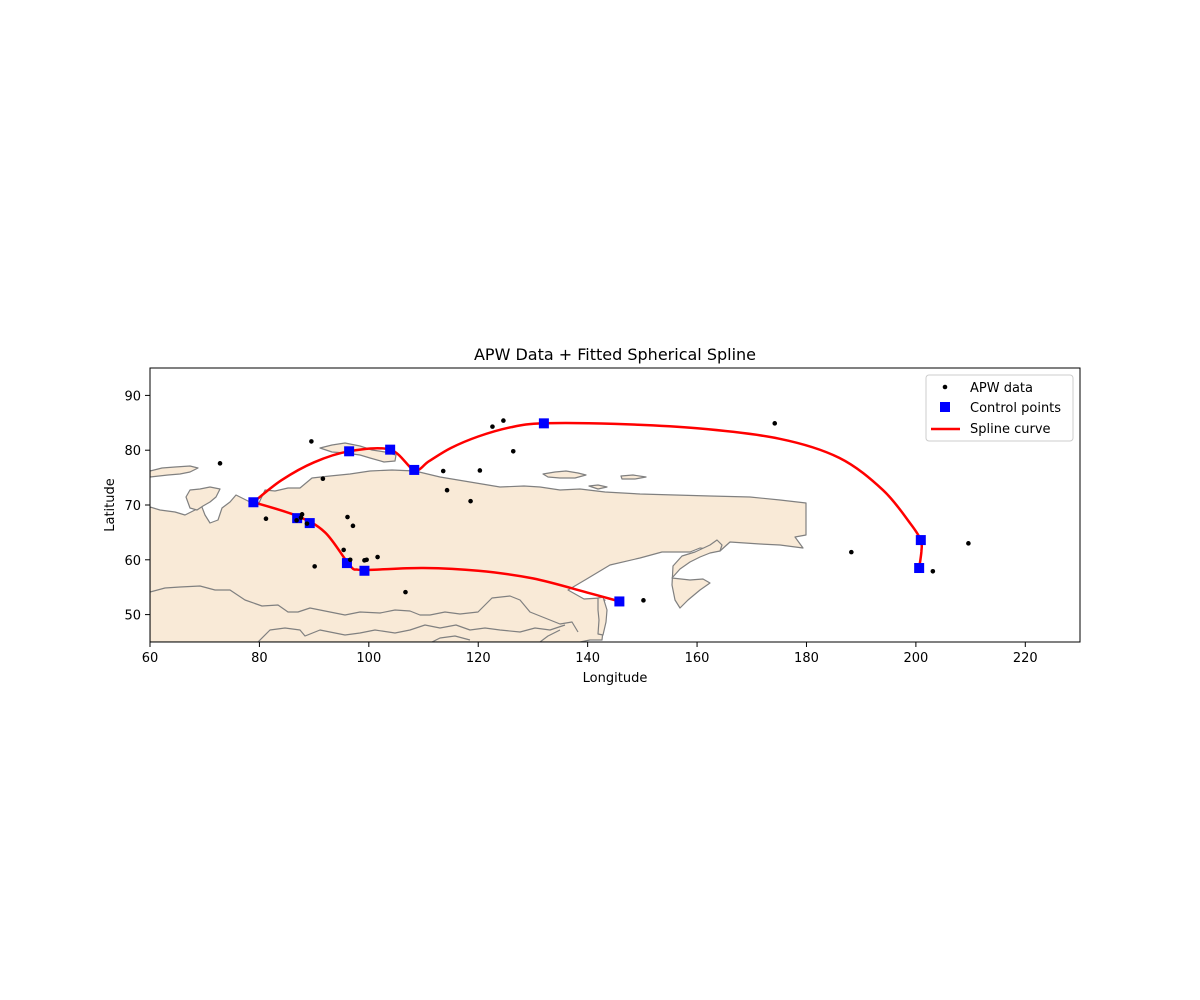 The height and width of the screenshot is (1000, 1200). What do you see at coordinates (364, 609) in the screenshot?
I see `baltic-sea-gap` at bounding box center [364, 609].